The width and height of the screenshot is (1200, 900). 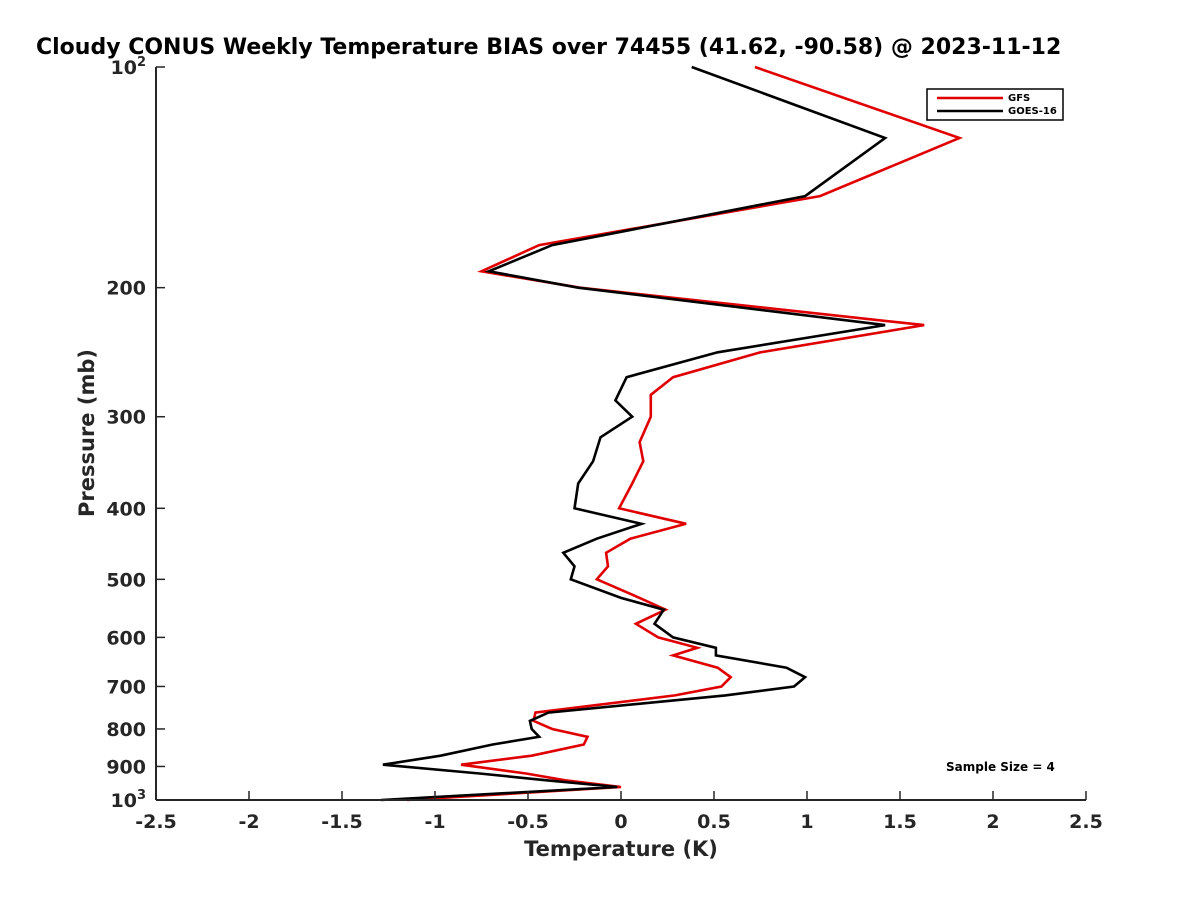 I want to click on x-axis-label: Temperature (K), so click(x=621, y=849).